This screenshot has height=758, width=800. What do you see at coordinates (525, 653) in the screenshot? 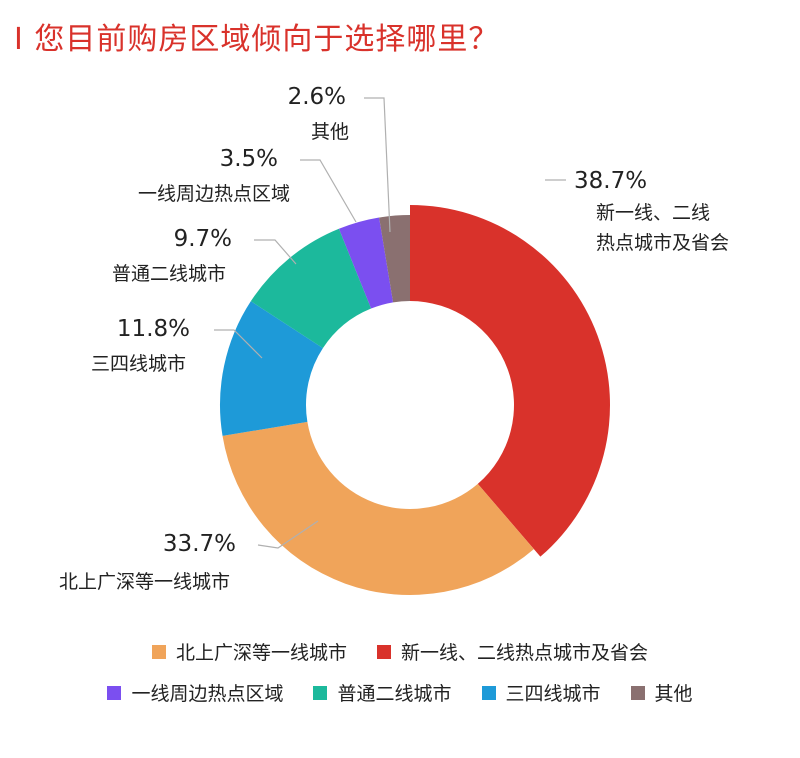
I see `legend-label: 新一线、二线热点城市及省会` at bounding box center [525, 653].